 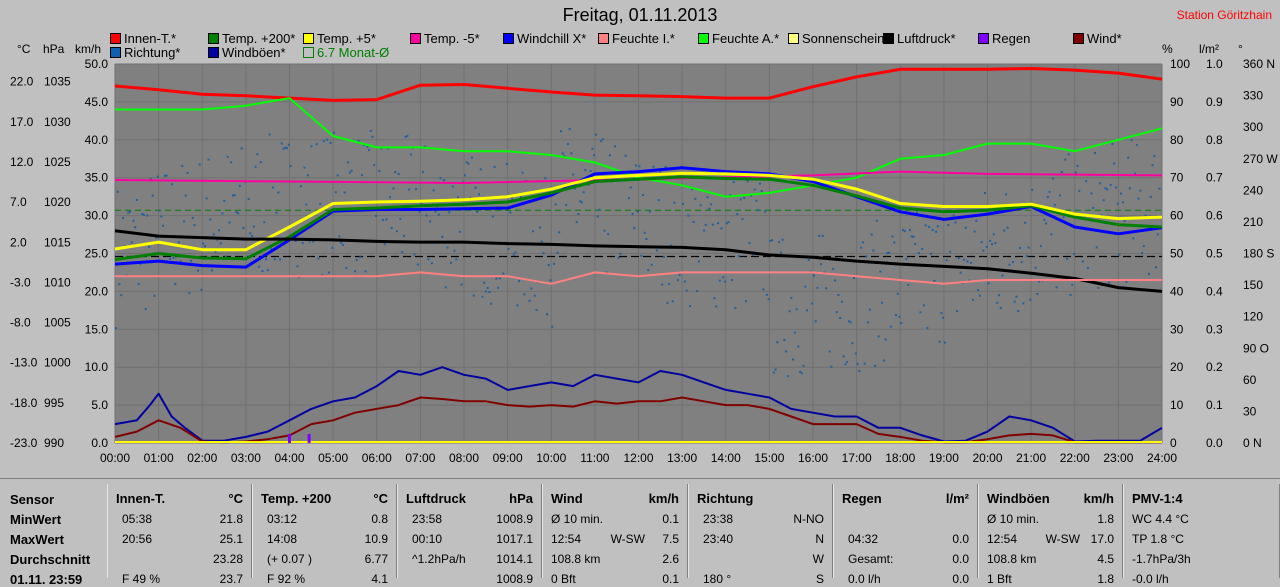 I want to click on tick-label-humidity: 10, so click(x=1177, y=405).